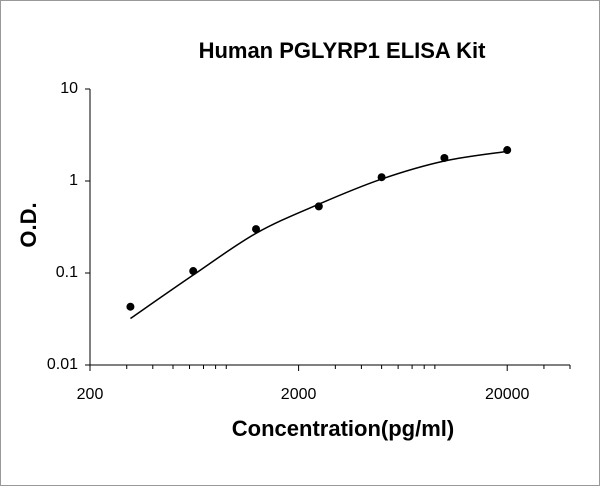  What do you see at coordinates (69, 88) in the screenshot?
I see `y-tick-label: 10` at bounding box center [69, 88].